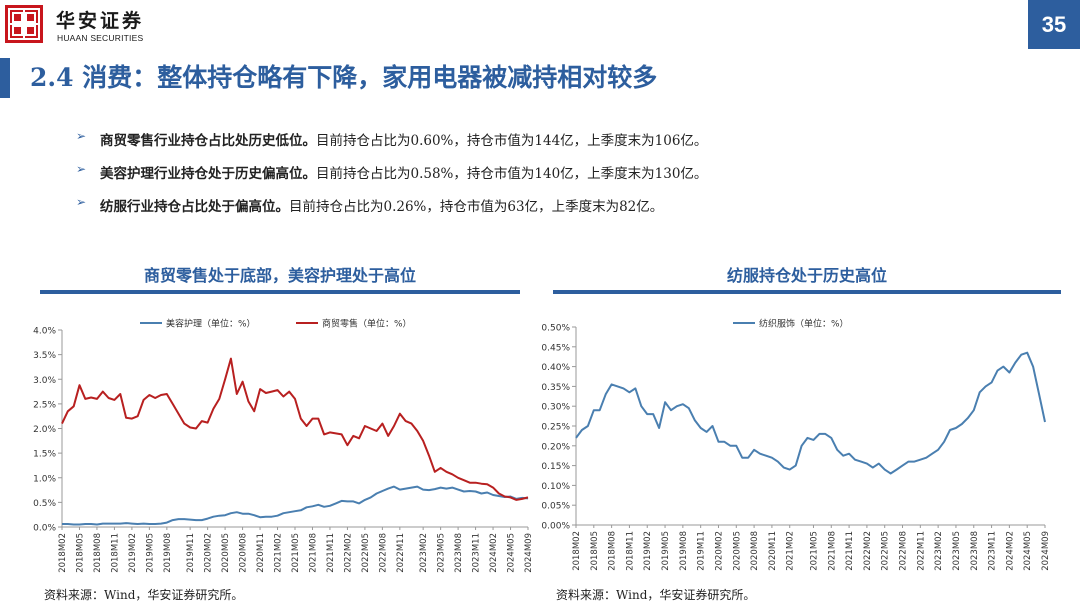 This screenshot has height=608, width=1080. I want to click on bullet-text: 目前持仓占比为0.58%，持仓市值为140亿，上季度末为130亿。, so click(512, 174).